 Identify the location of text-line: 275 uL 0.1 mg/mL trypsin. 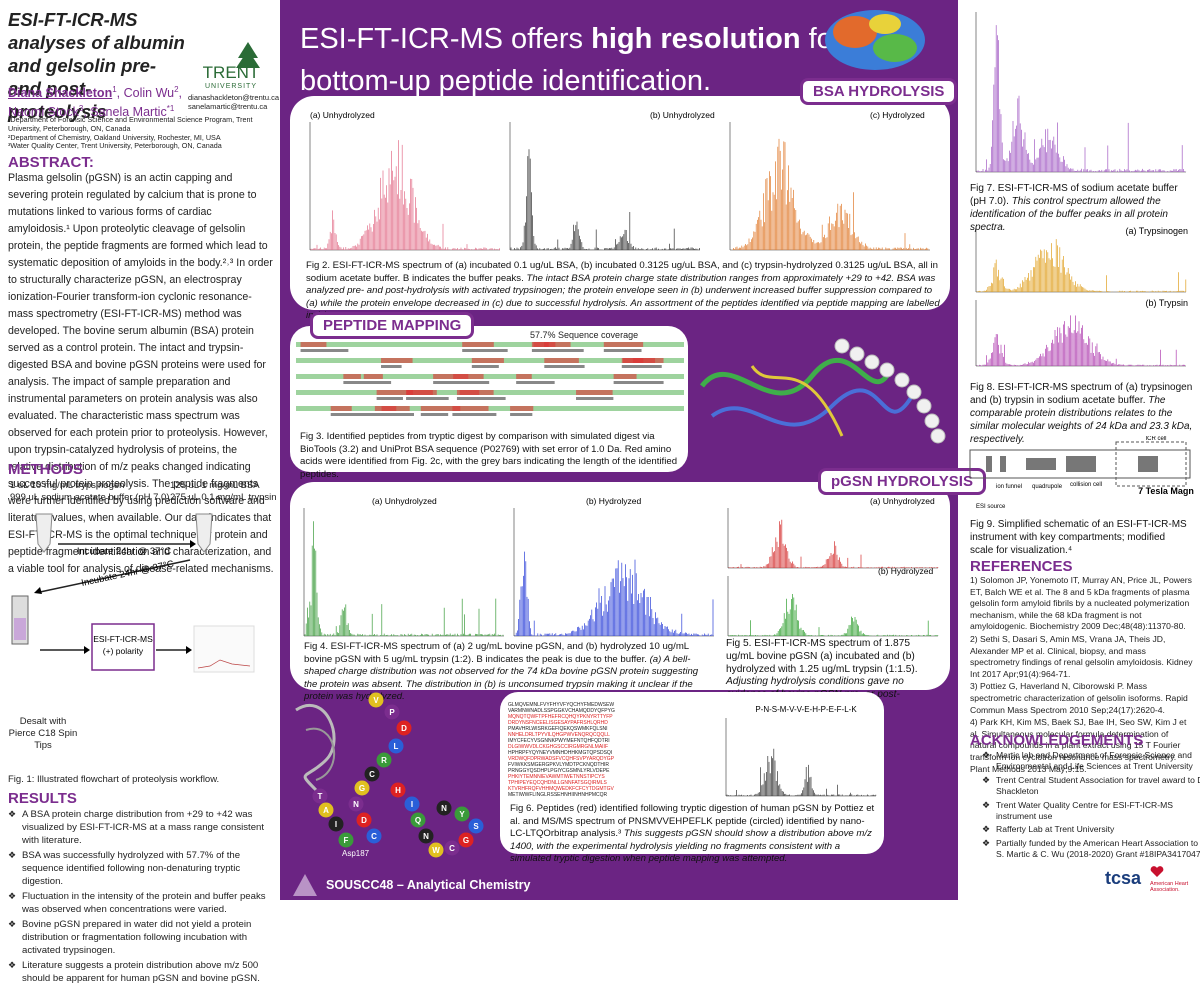
(223, 497).